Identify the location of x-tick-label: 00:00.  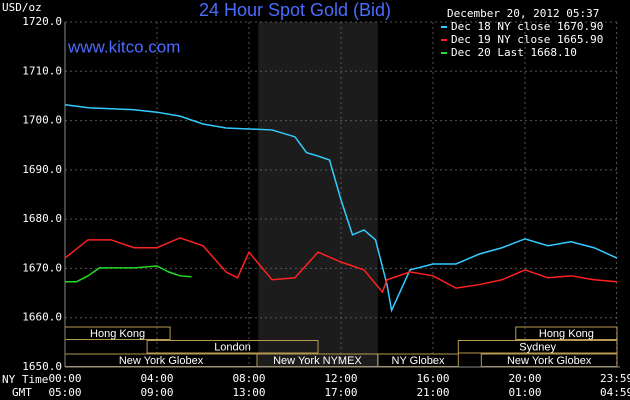
(64, 378).